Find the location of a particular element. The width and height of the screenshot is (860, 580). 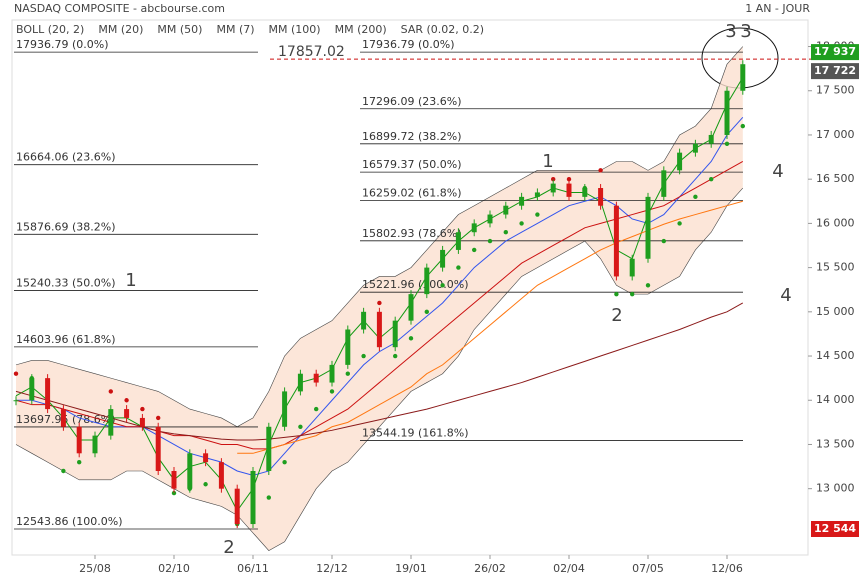

chart-title: NASDAQ COMPOSITE - abcbourse.com is located at coordinates (119, 8).